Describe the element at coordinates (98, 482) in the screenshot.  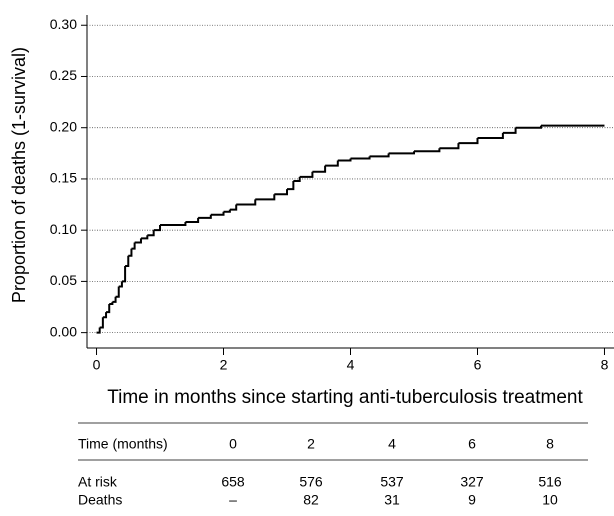
I see `table-cell: At risk` at that location.